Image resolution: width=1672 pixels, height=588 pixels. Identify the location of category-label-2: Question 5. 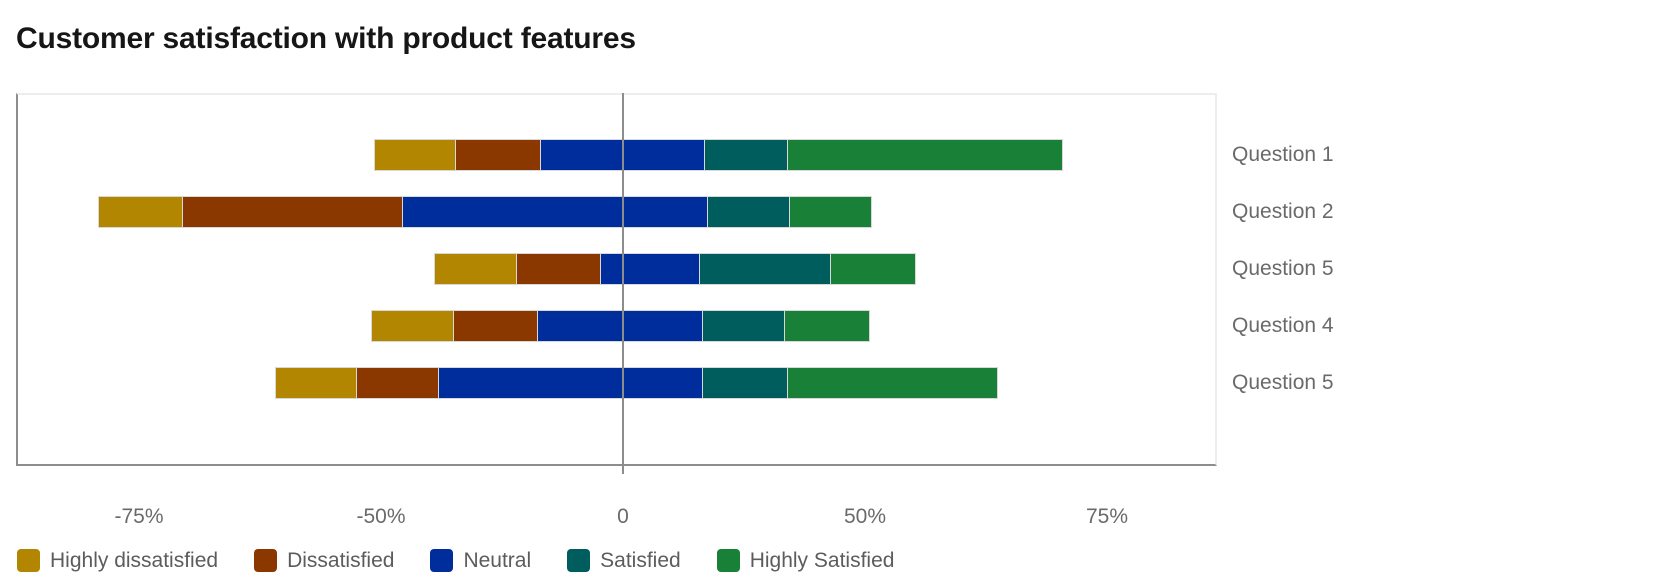
(1283, 268).